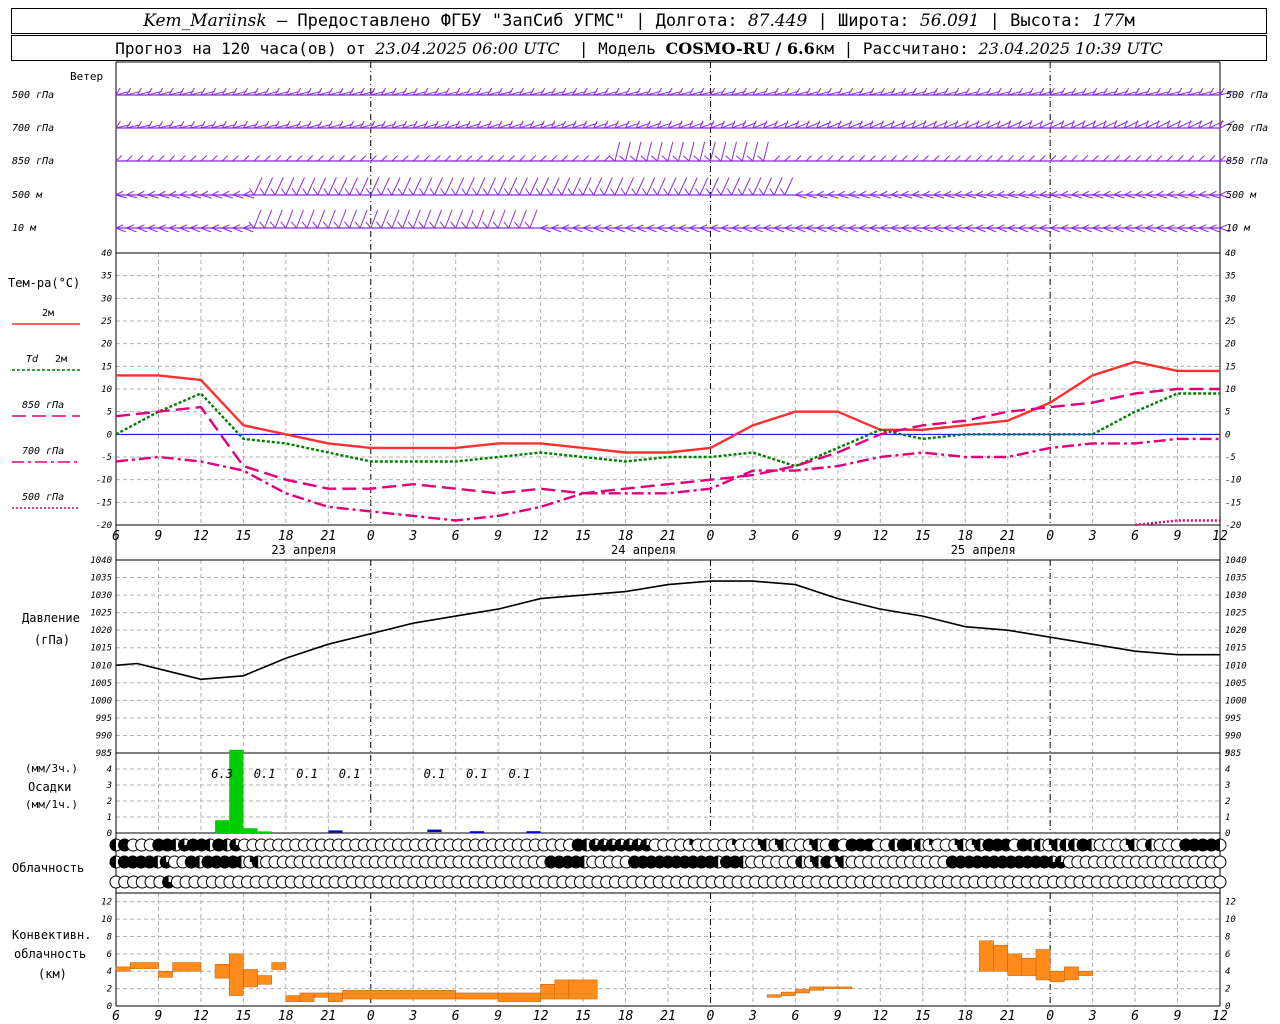  What do you see at coordinates (1236, 596) in the screenshot?
I see `press-ytick-right: 1030` at bounding box center [1236, 596].